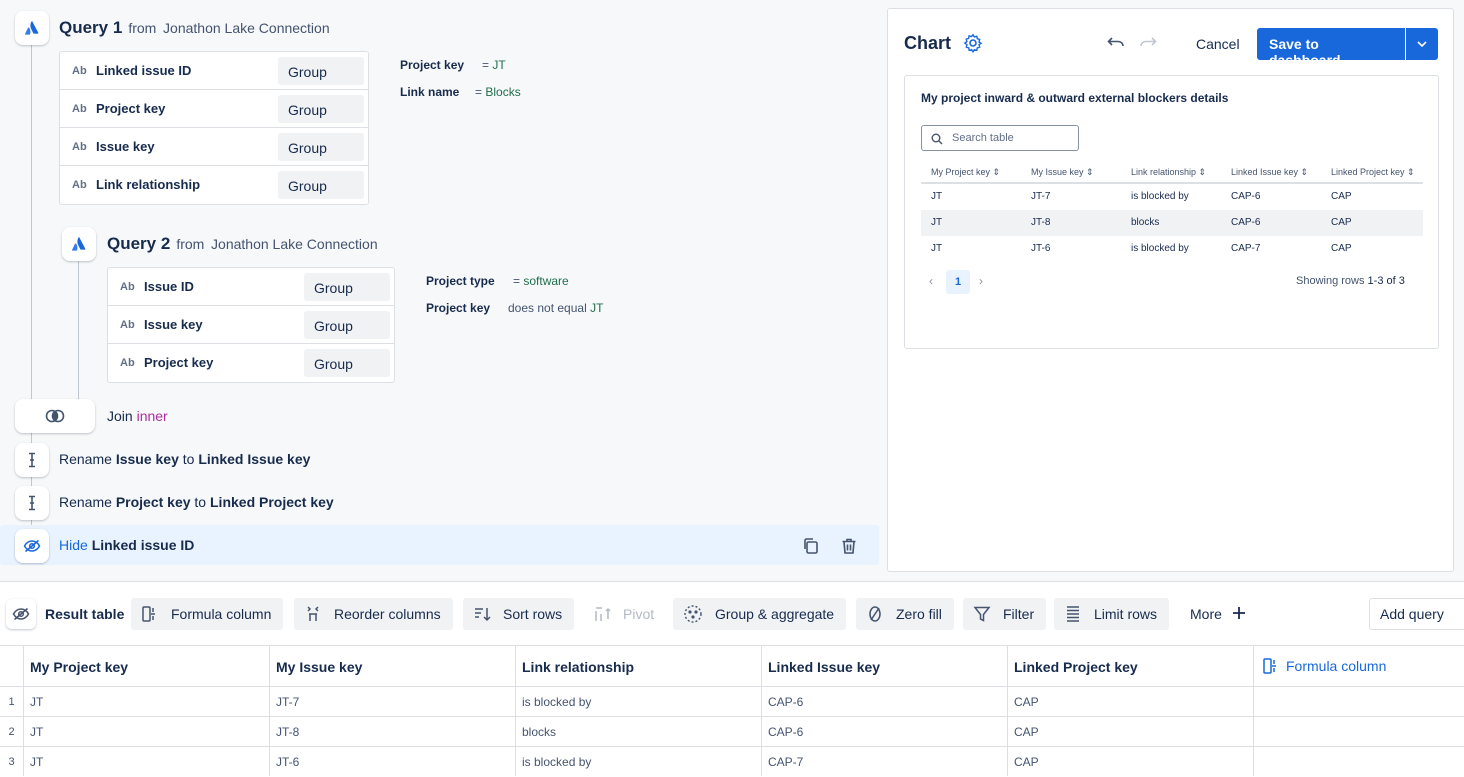 This screenshot has width=1464, height=777. I want to click on zero-fill-button: Zero fill, so click(905, 614).